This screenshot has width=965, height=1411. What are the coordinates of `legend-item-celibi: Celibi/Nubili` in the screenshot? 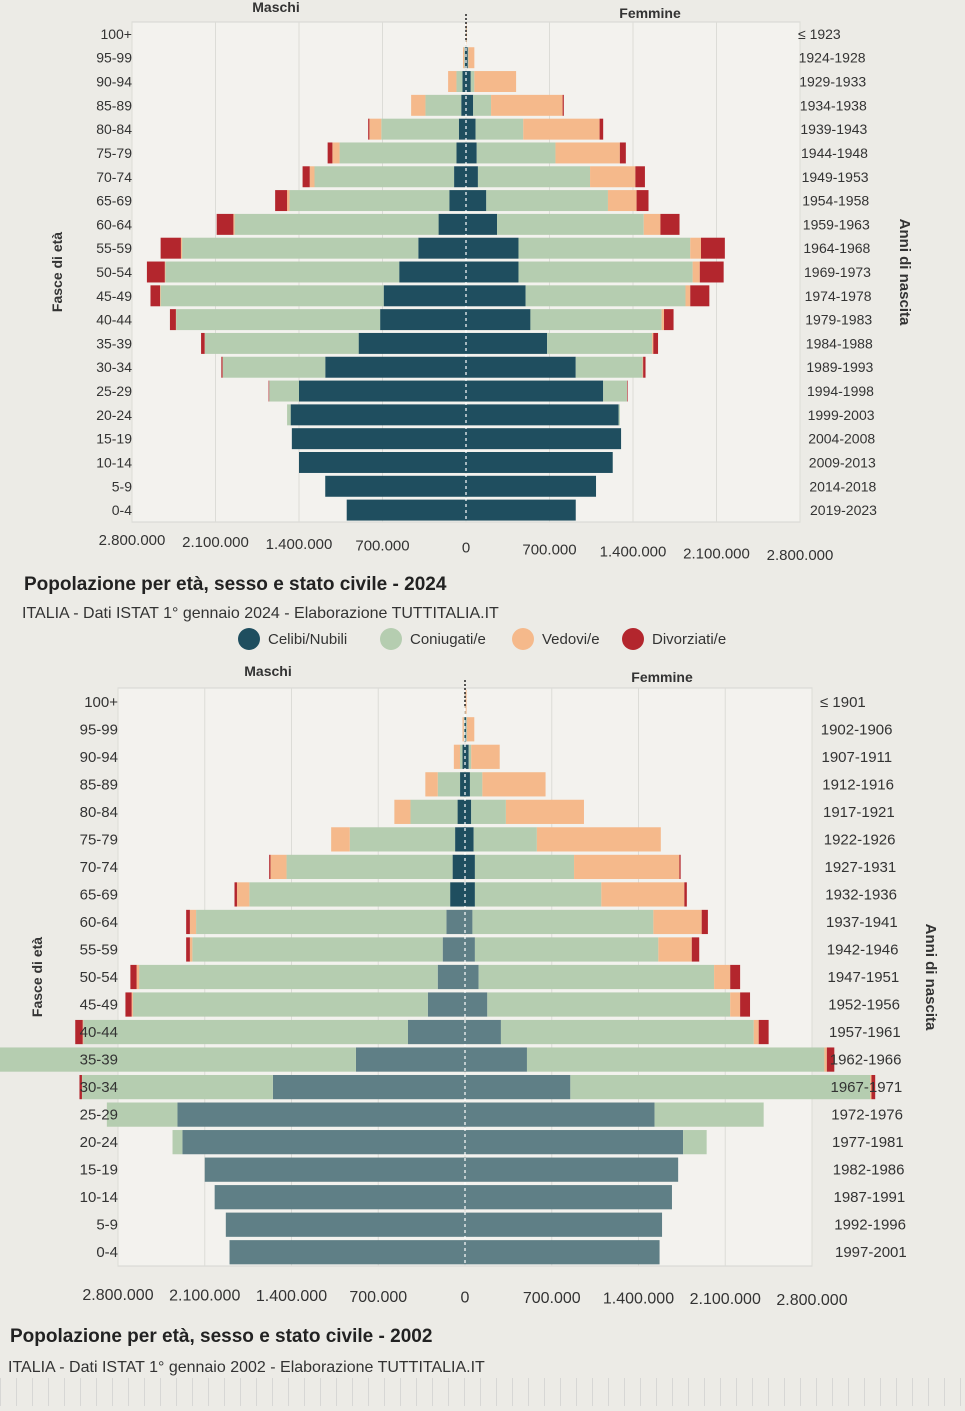 It's located at (292, 639).